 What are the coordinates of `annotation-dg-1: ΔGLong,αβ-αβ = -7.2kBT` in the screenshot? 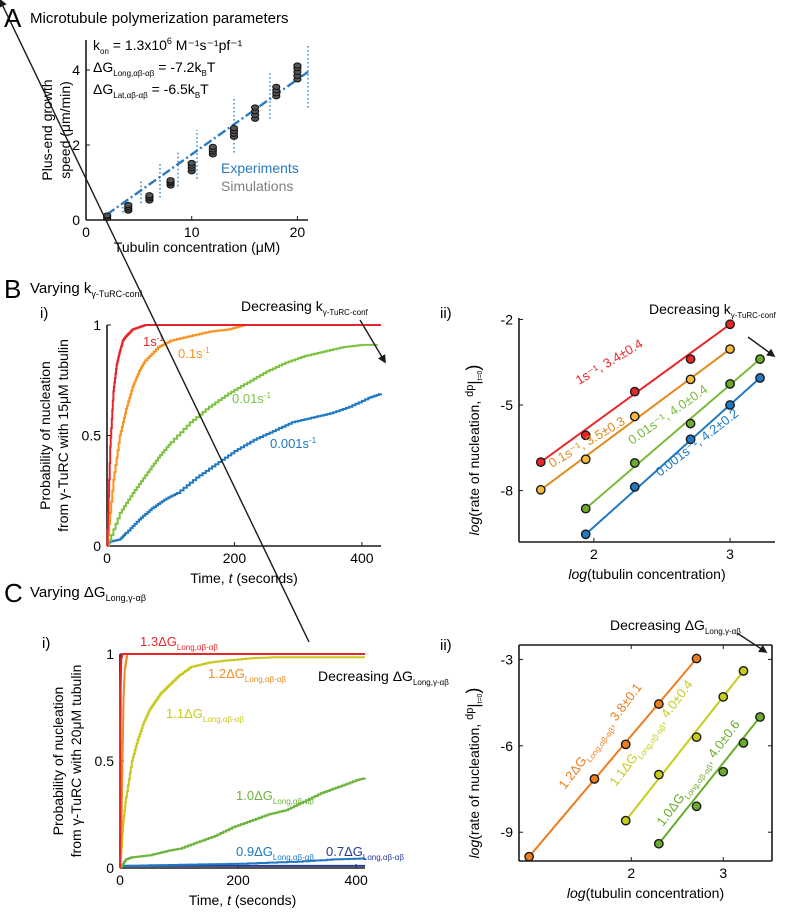 It's located at (154, 68).